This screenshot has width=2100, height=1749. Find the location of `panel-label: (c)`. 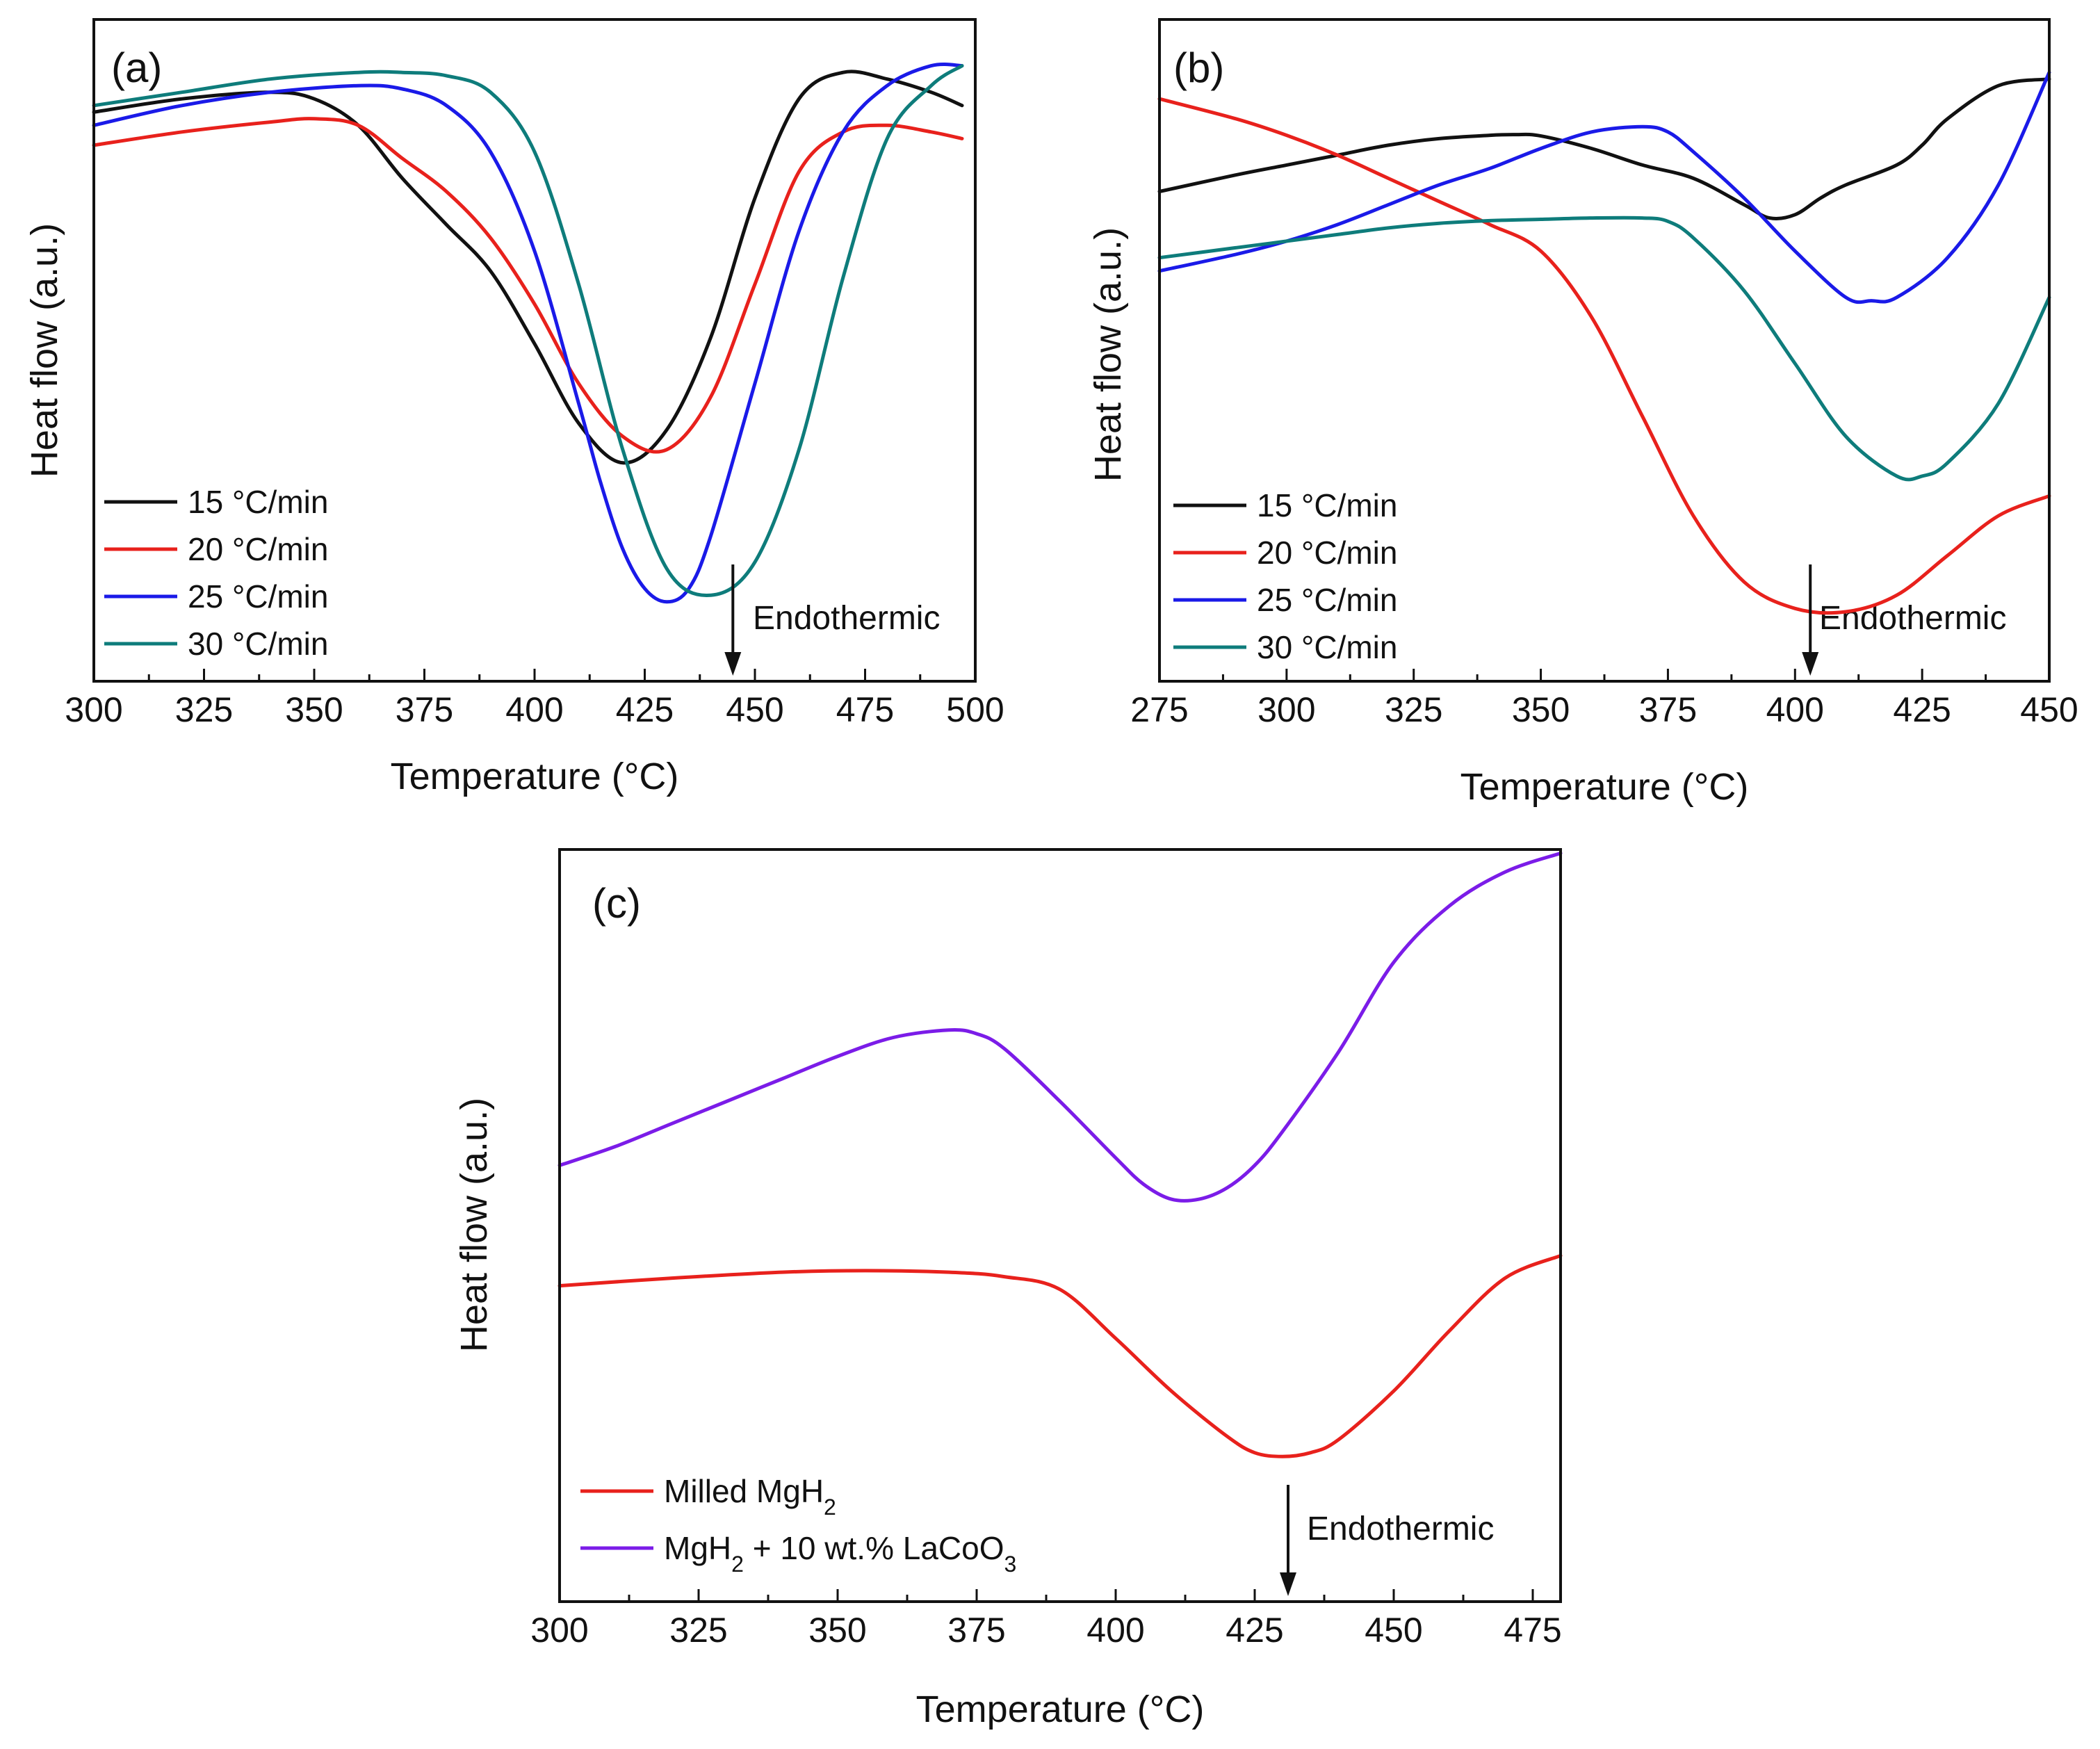

panel-label: (c) is located at coordinates (616, 904).